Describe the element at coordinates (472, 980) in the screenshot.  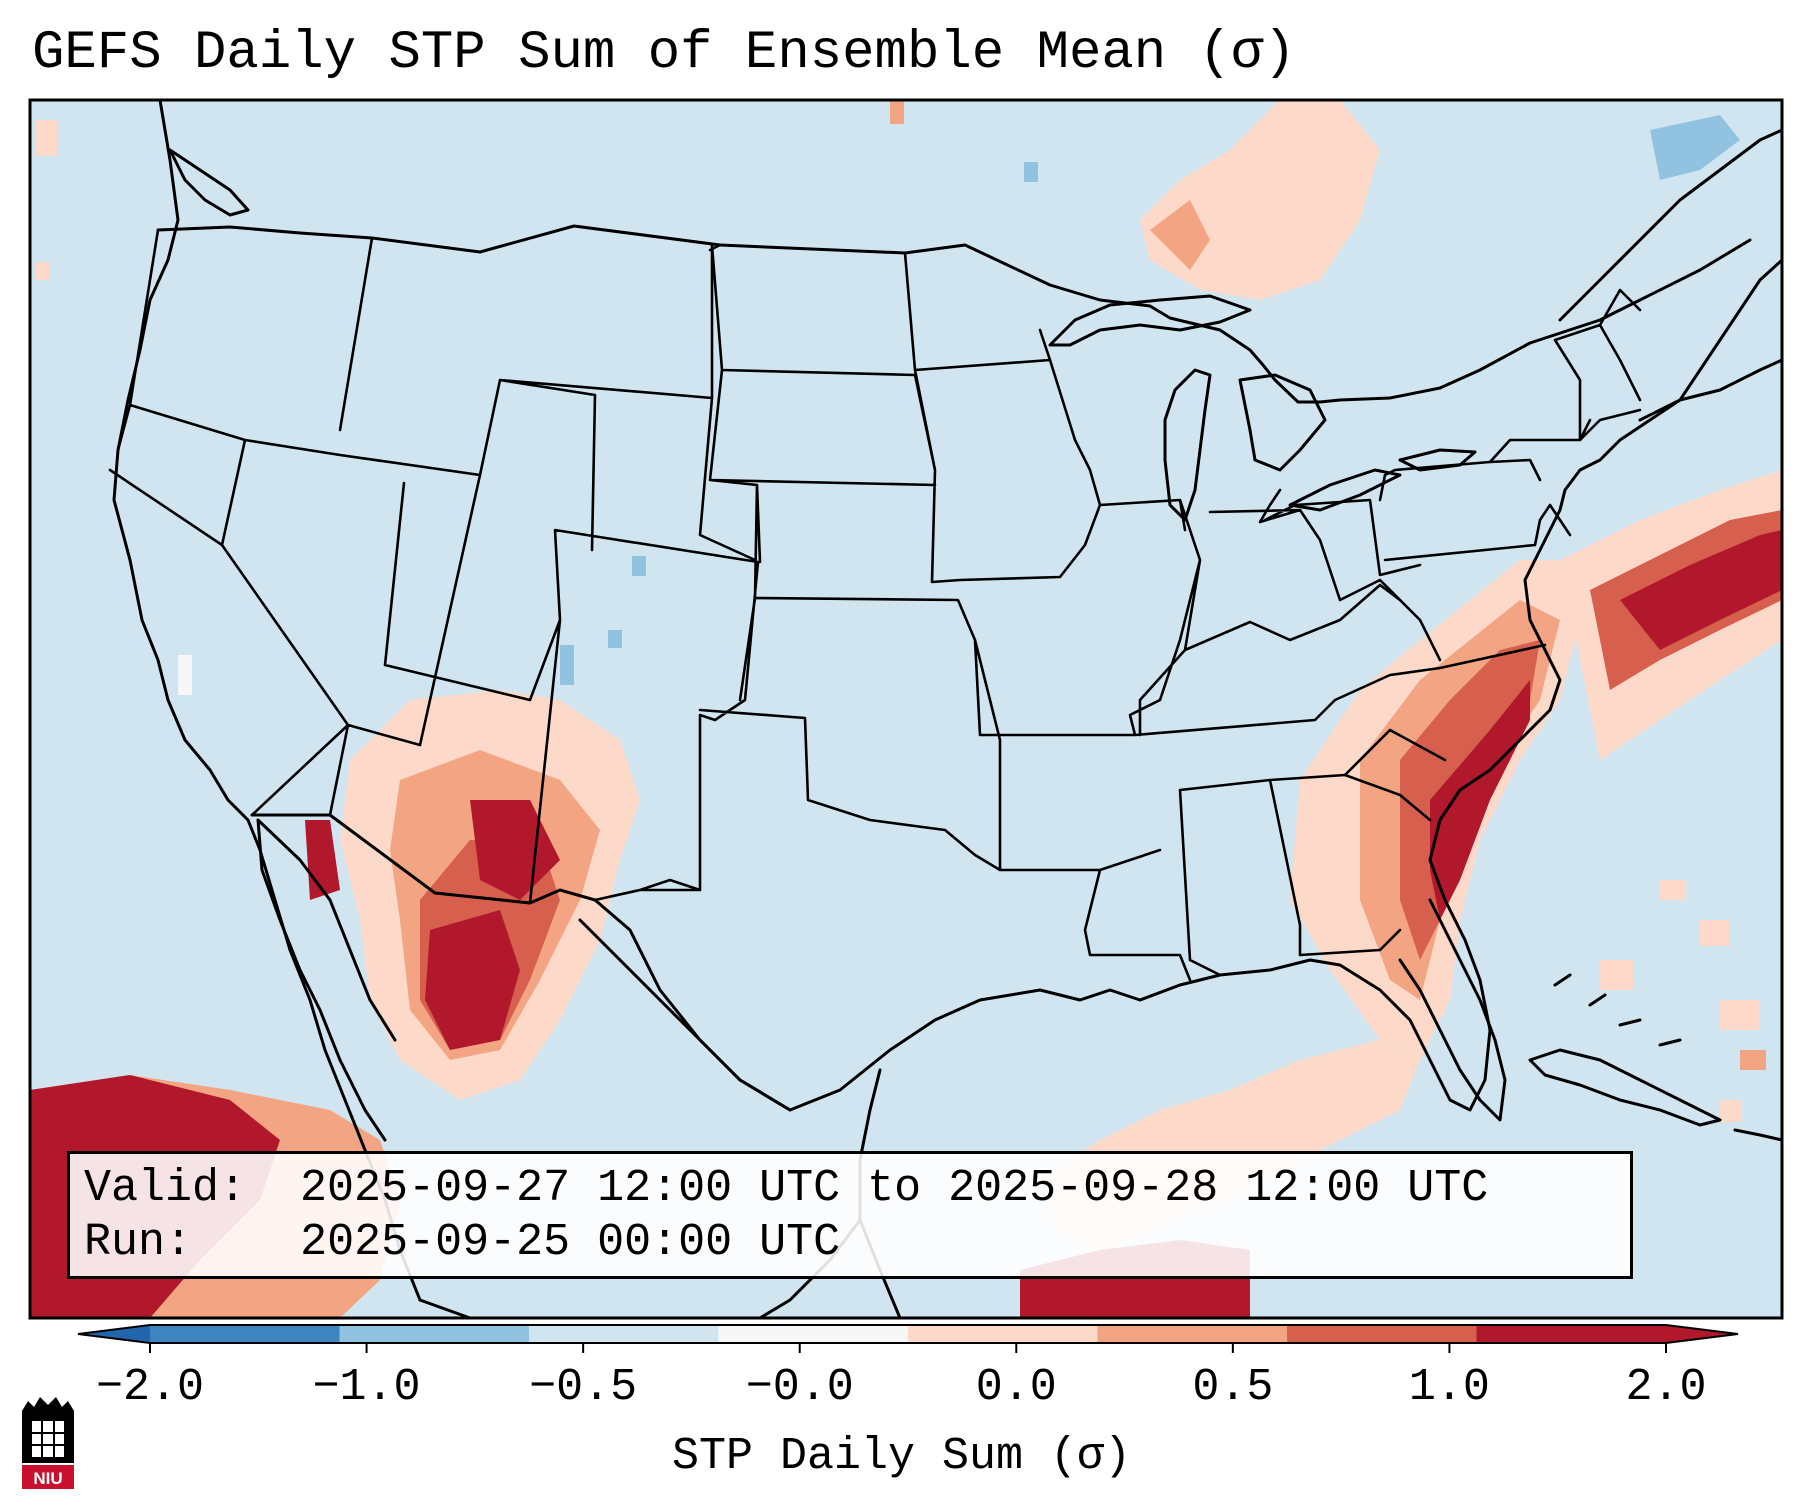
I see `stp-southwest-core-south` at that location.